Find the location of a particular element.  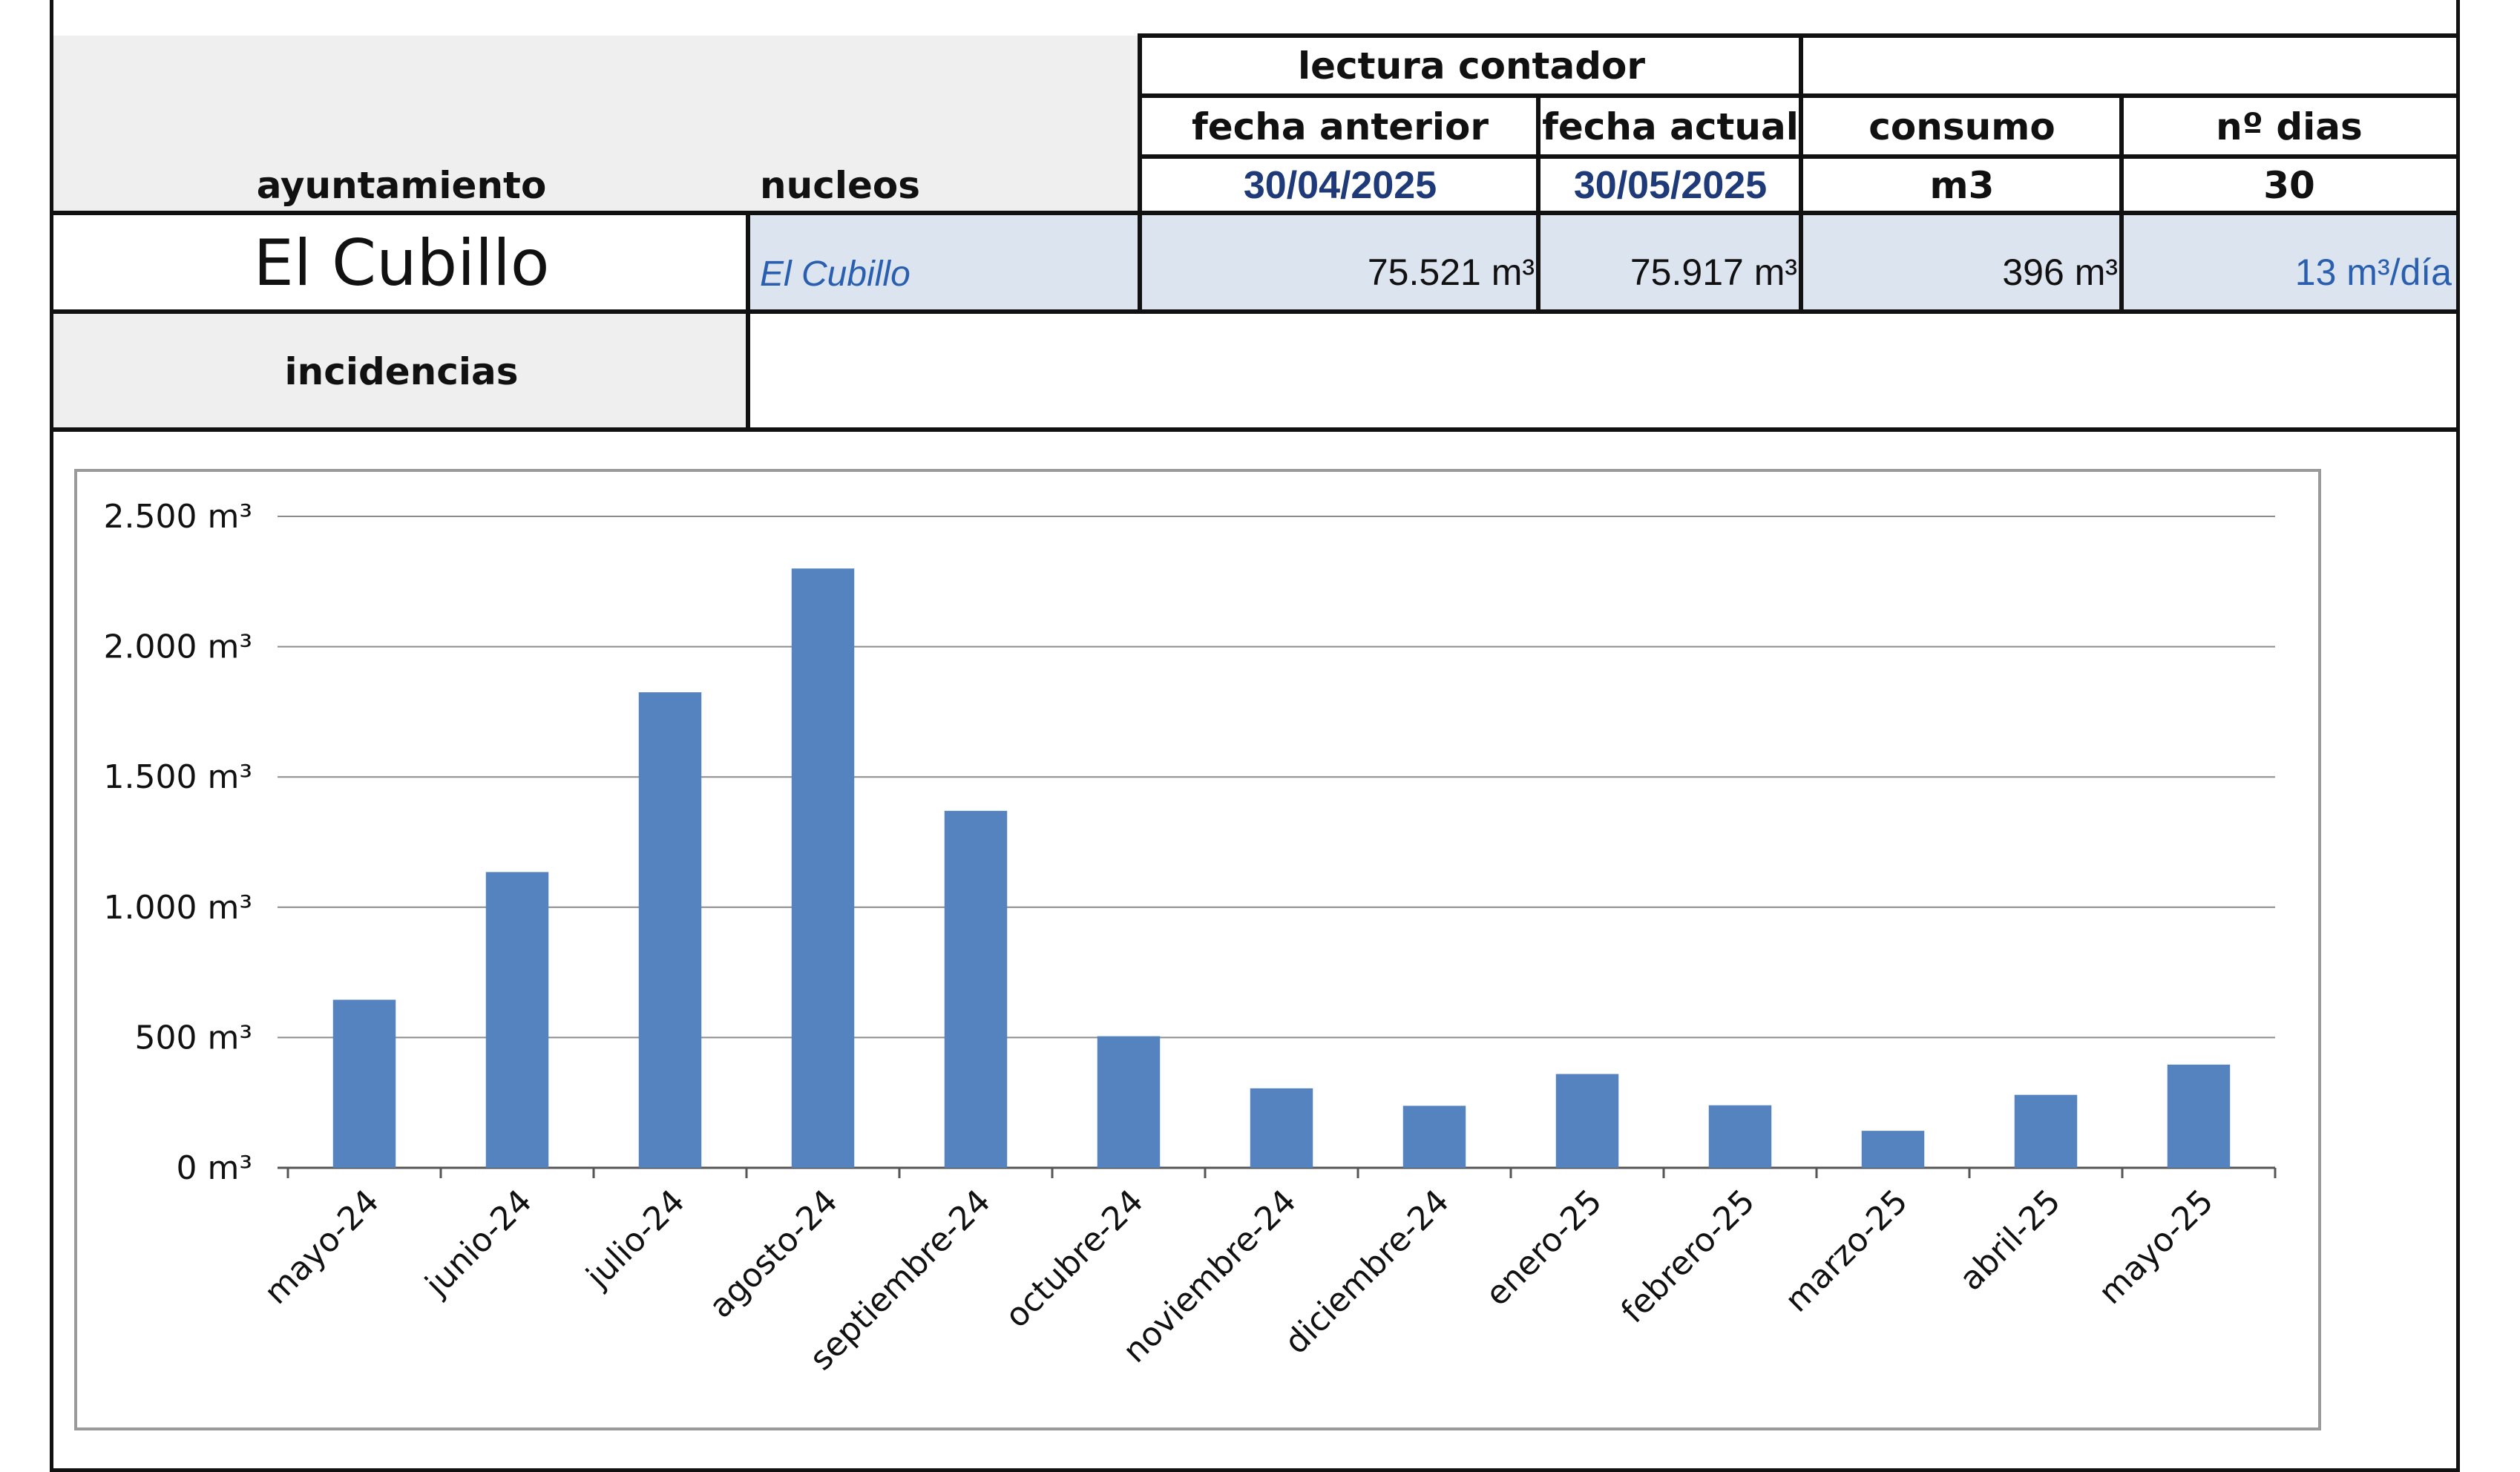

header-nucleos: nucleos is located at coordinates (840, 185).